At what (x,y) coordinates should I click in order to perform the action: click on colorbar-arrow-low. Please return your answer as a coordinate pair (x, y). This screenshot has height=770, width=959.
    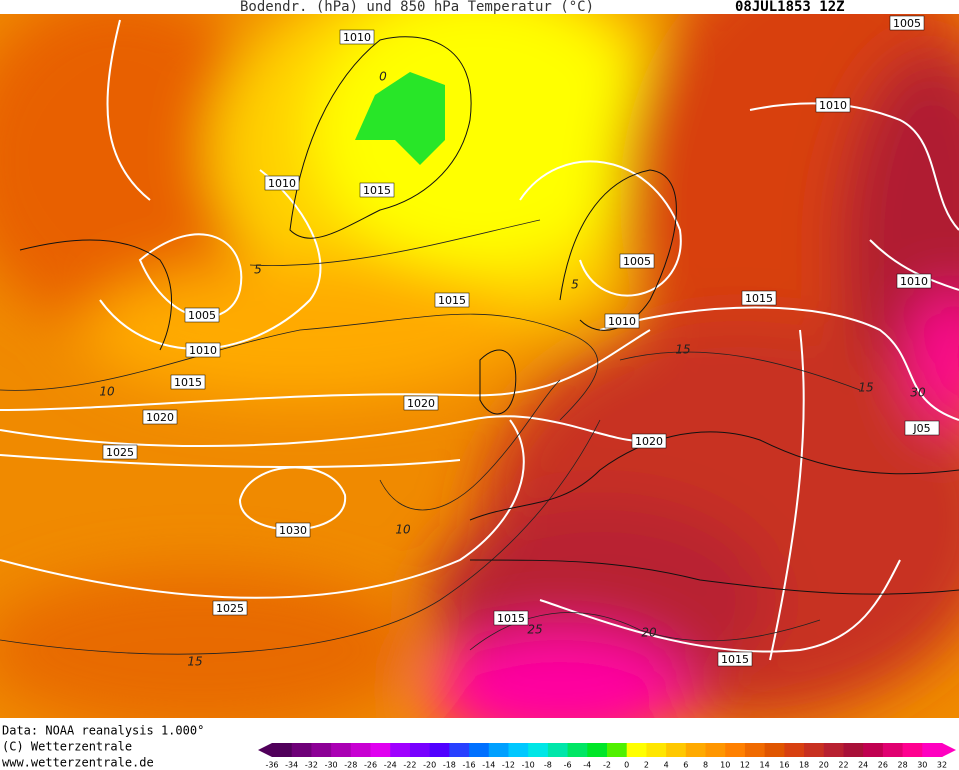
    Looking at the image, I should click on (265, 750).